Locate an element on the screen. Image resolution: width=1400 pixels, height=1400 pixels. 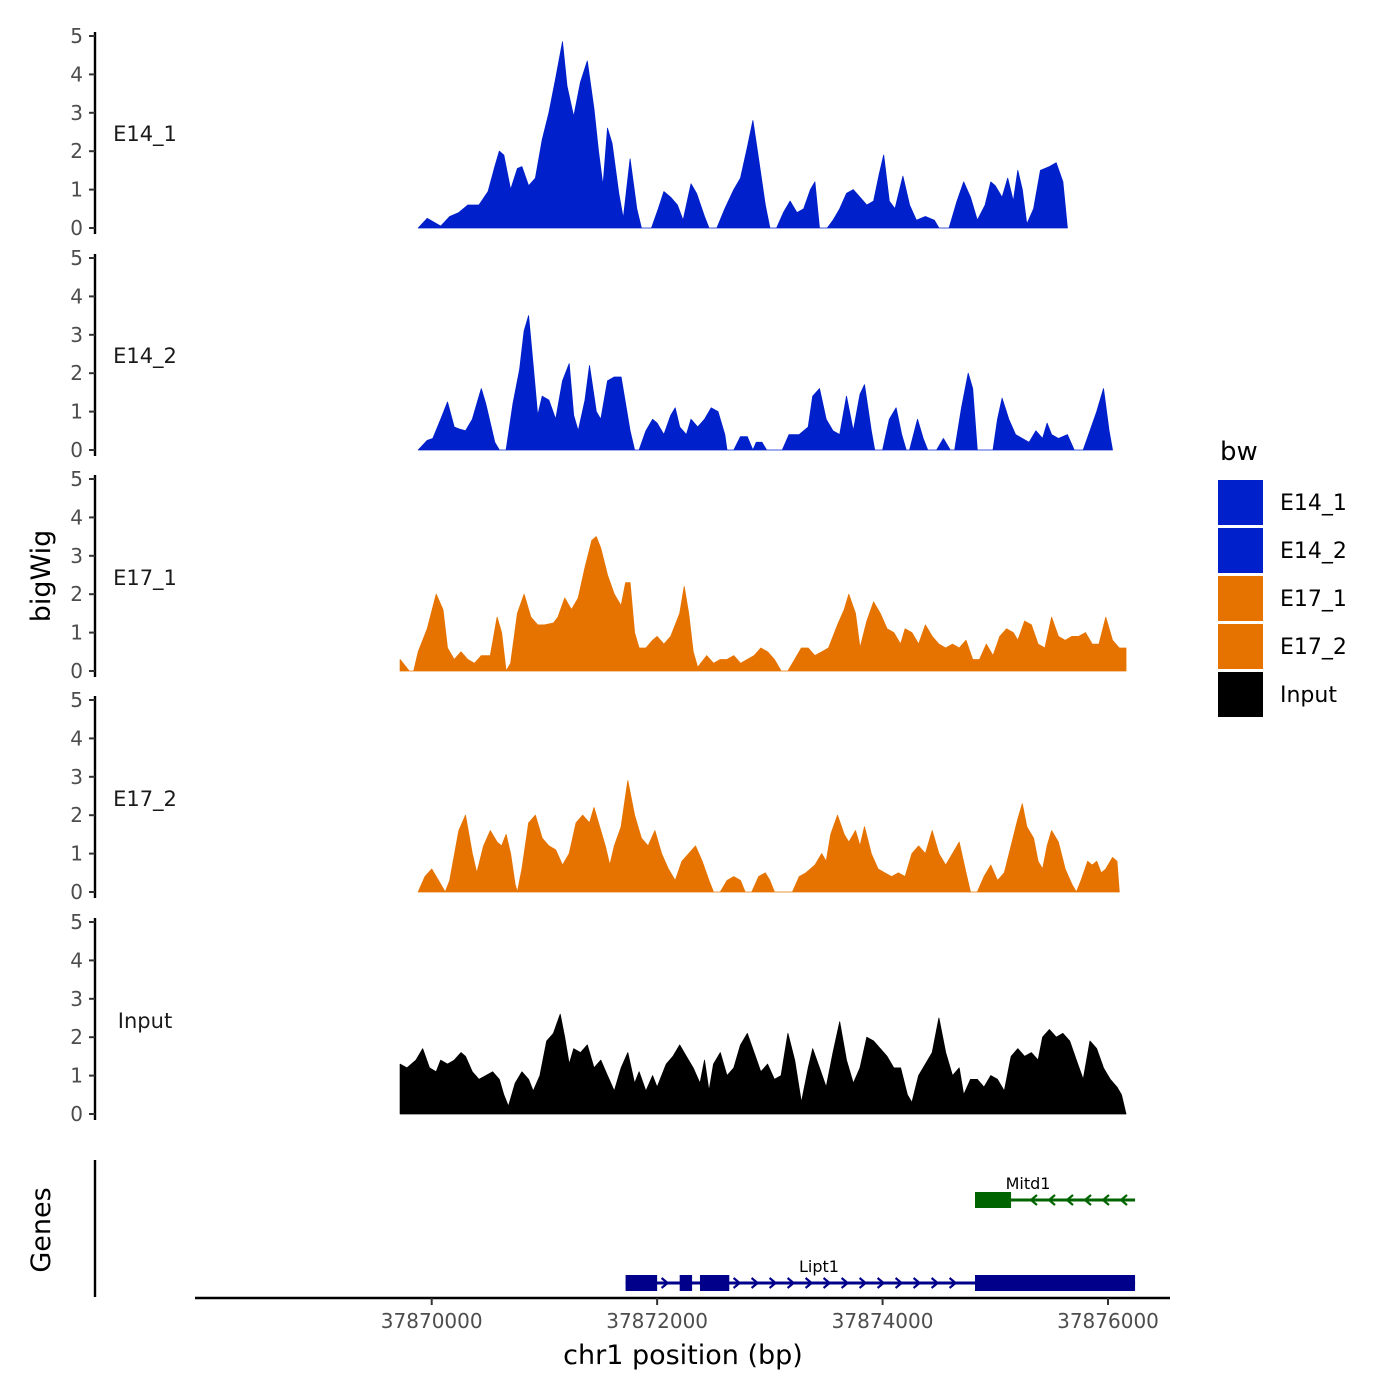
x-axis: 37870000 37872000 37874000 37876000 is located at coordinates (682, 1314).